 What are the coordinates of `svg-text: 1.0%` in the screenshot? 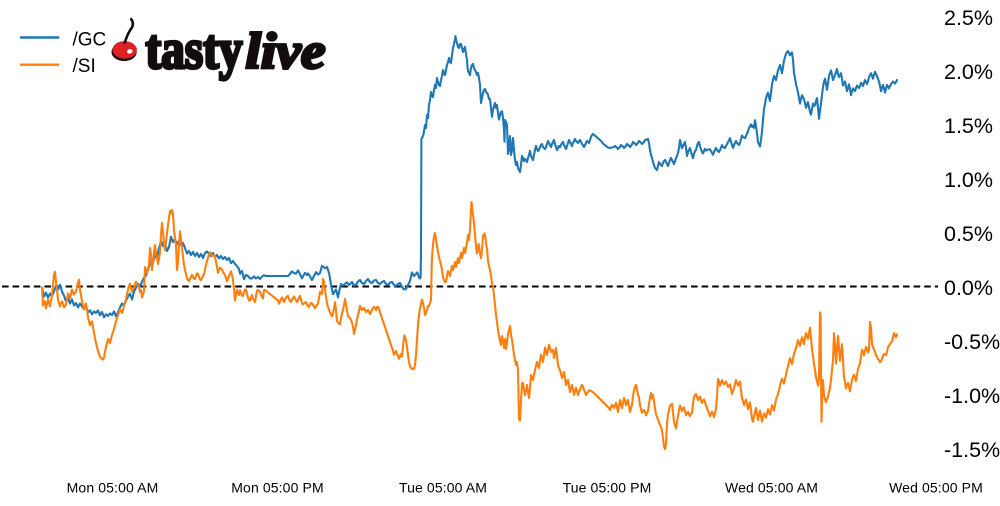 It's located at (968, 180).